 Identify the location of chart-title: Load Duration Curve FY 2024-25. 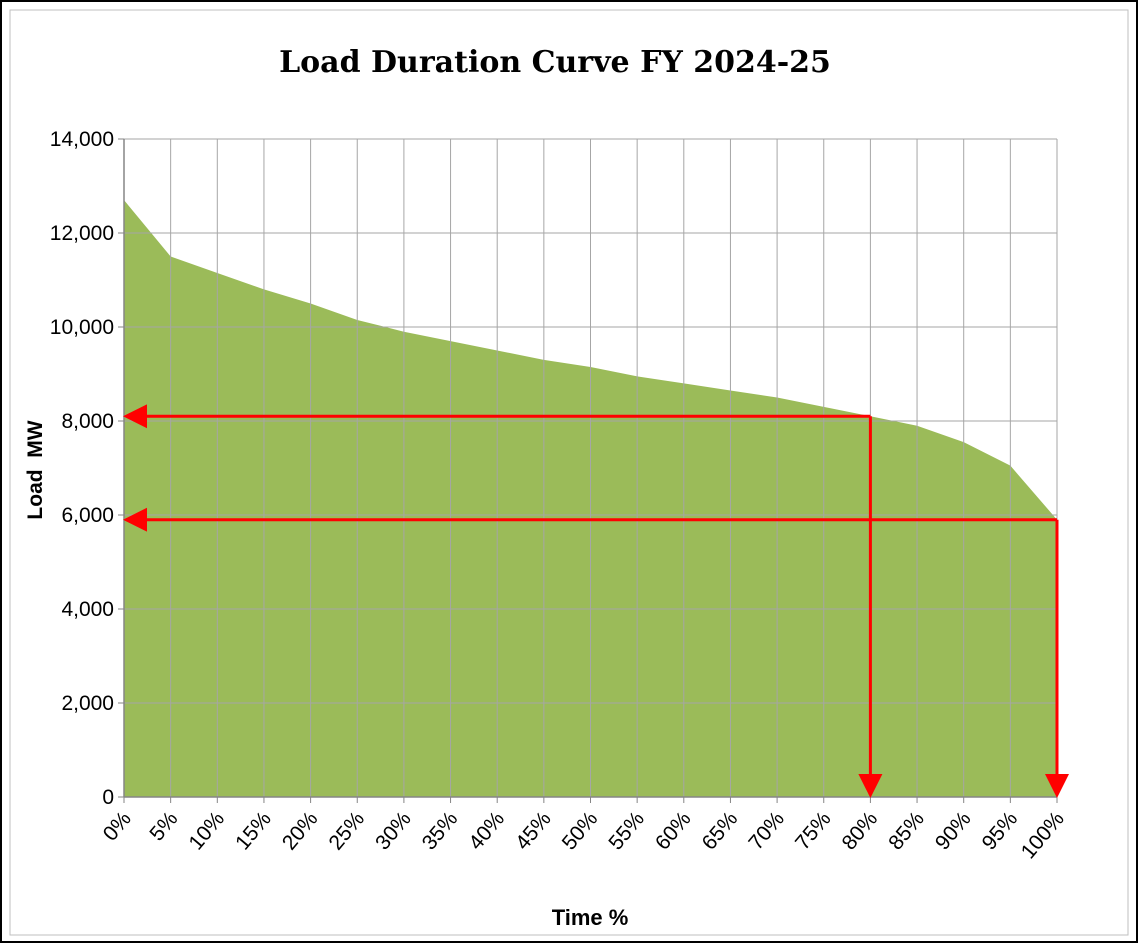
(555, 62).